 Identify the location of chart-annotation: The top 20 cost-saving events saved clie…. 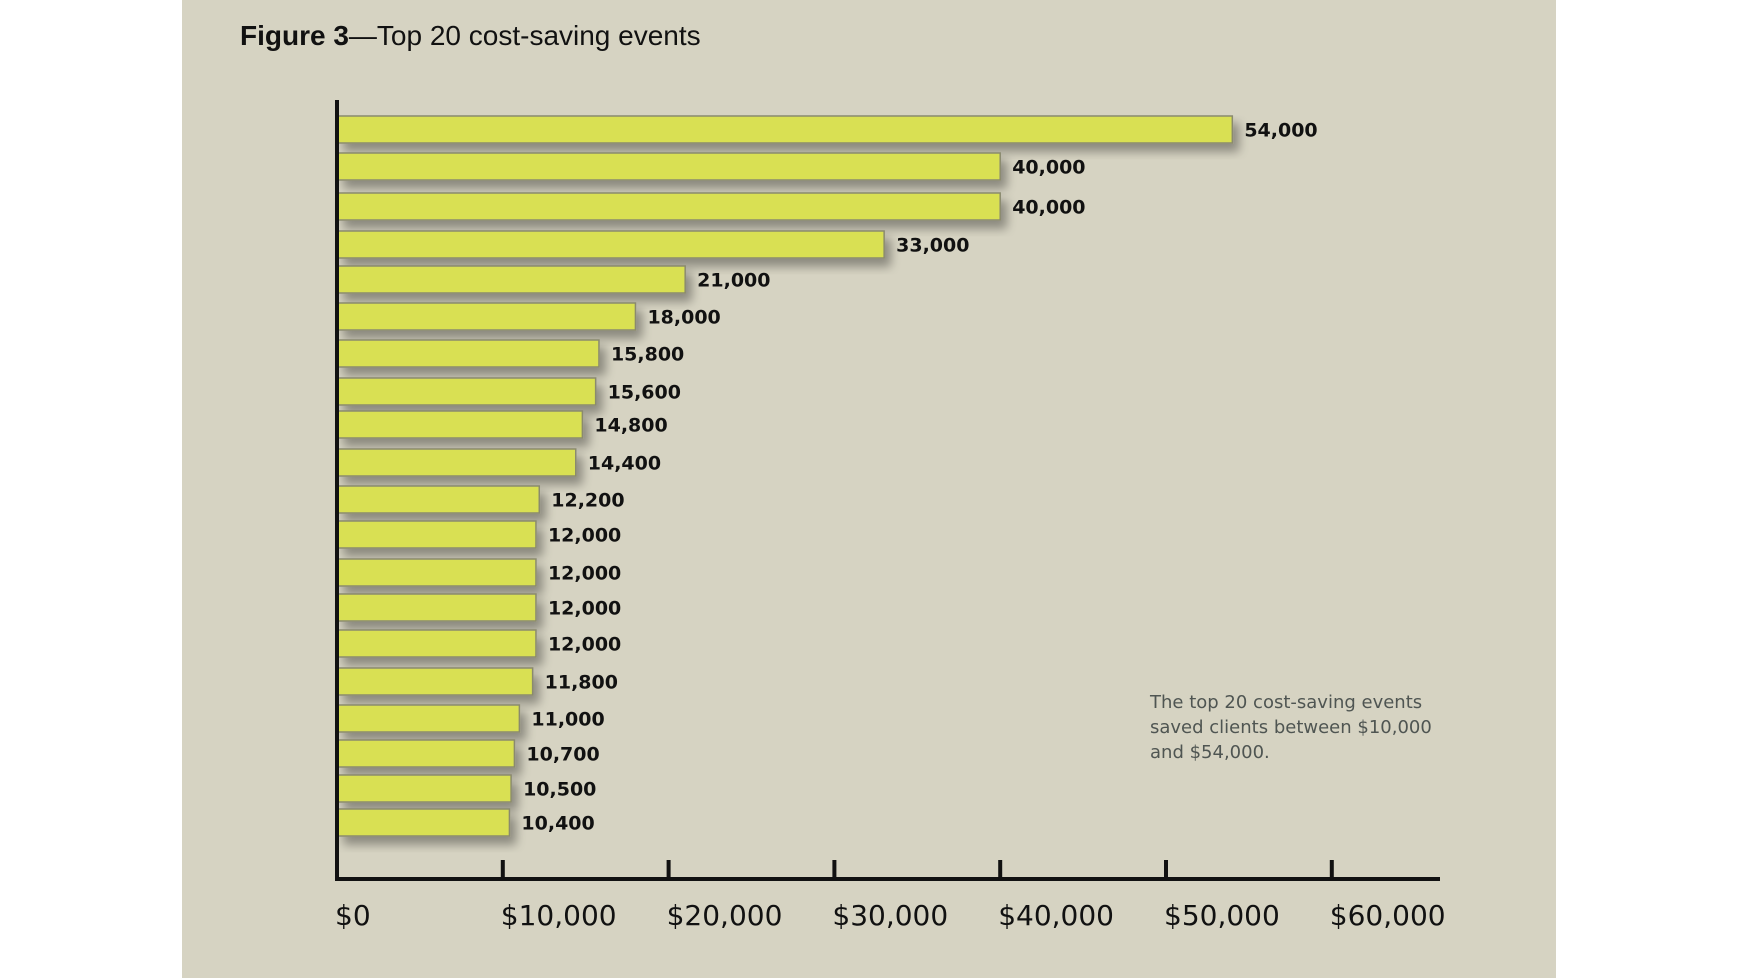
(1291, 727).